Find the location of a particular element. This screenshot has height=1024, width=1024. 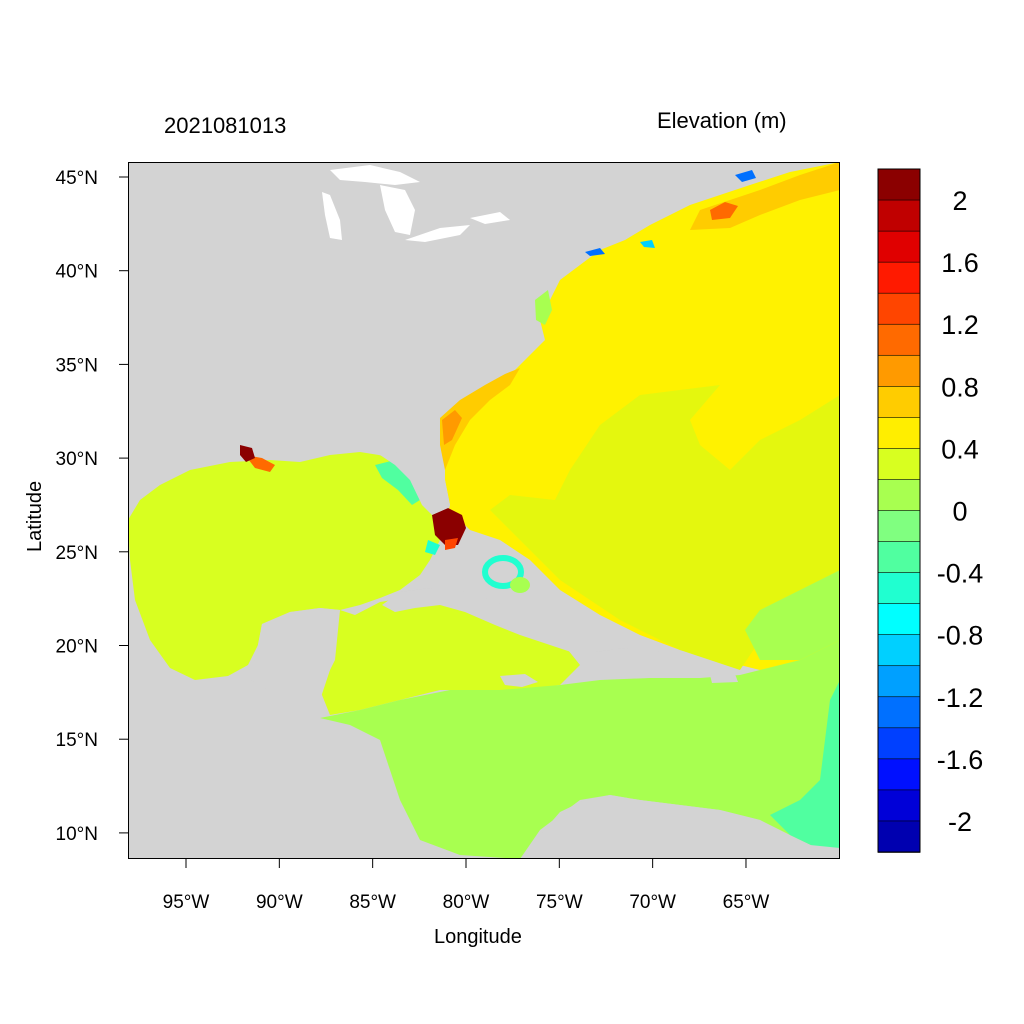

atlantic-mid-region is located at coordinates (665, 527).